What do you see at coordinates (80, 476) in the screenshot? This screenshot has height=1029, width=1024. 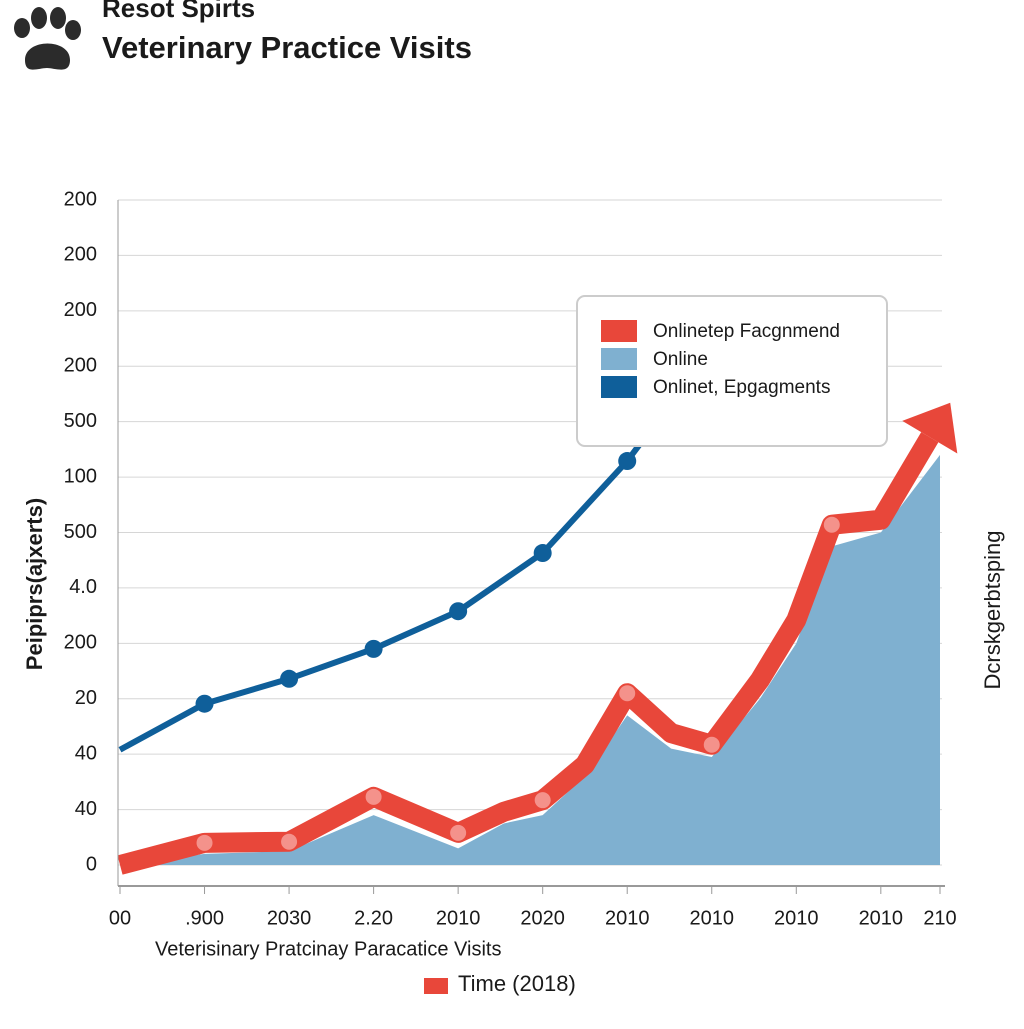 I see `y-tick-label: 100` at bounding box center [80, 476].